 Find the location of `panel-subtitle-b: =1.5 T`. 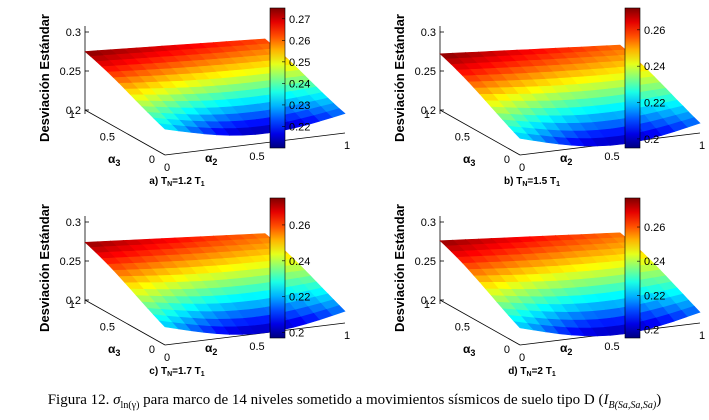

panel-subtitle-b: =1.5 T is located at coordinates (541, 181).